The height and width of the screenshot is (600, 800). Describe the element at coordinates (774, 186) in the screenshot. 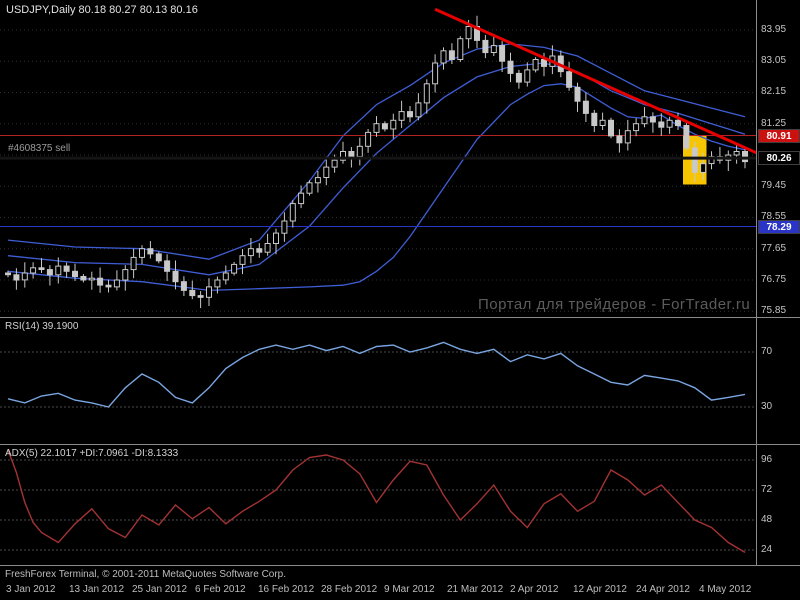

I see `price-axis-label: 79.45` at that location.